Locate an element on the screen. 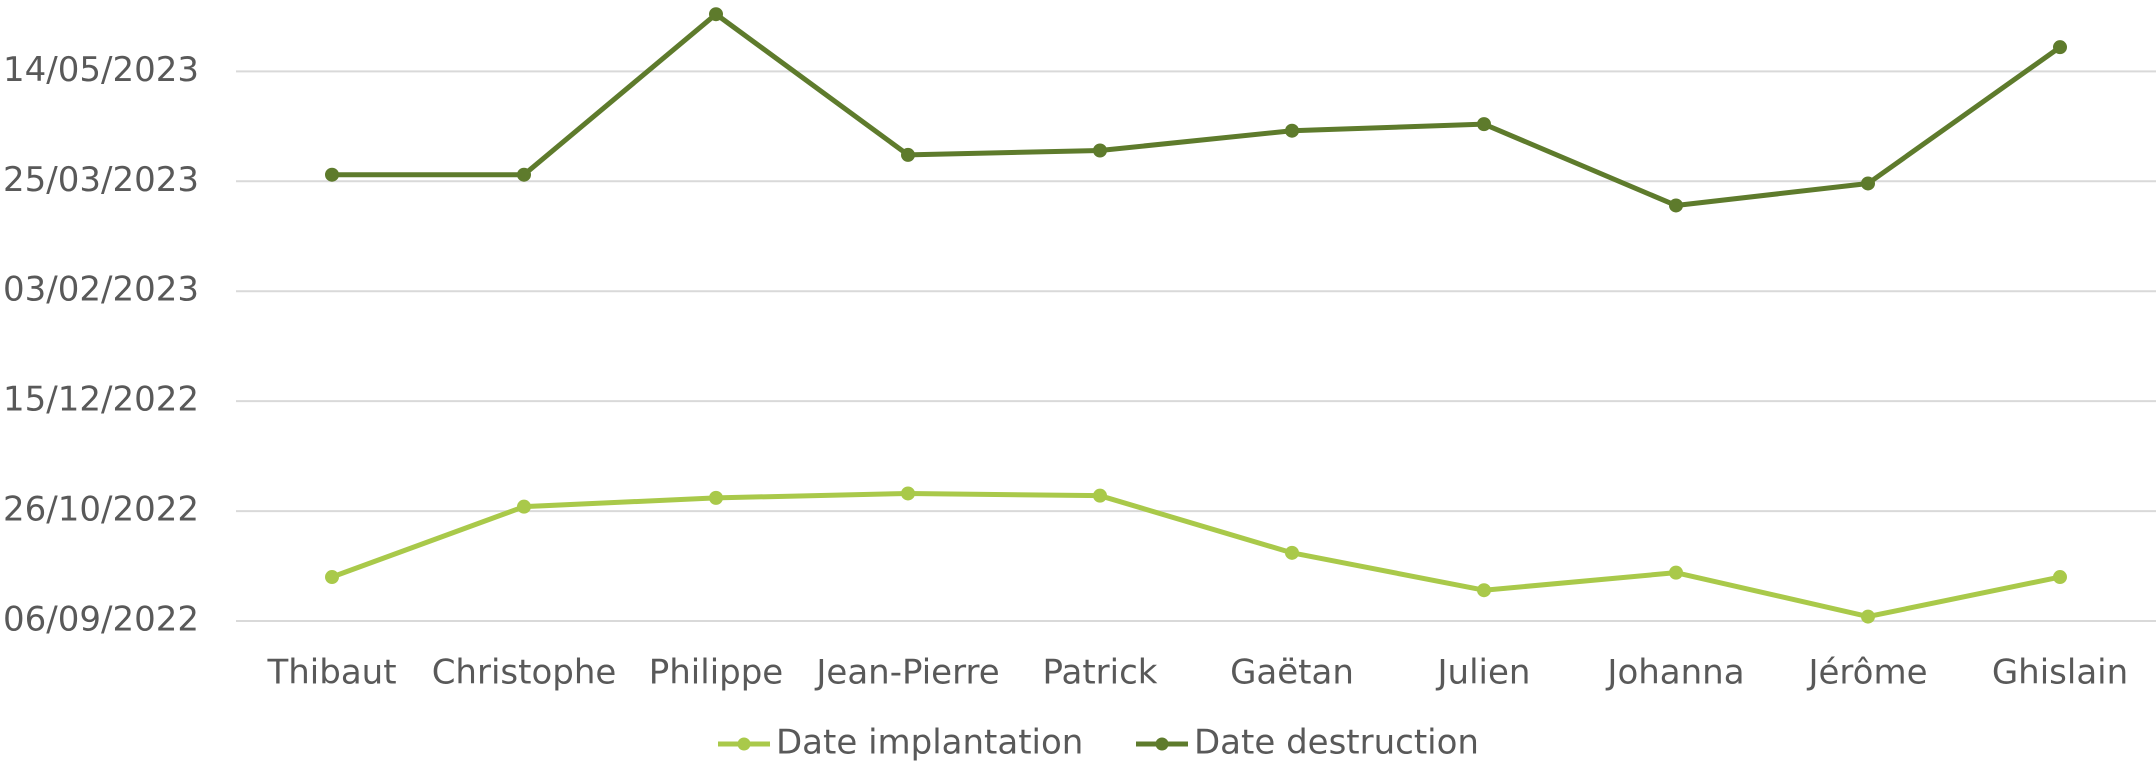  legend-label: Date destruction is located at coordinates (1336, 743).